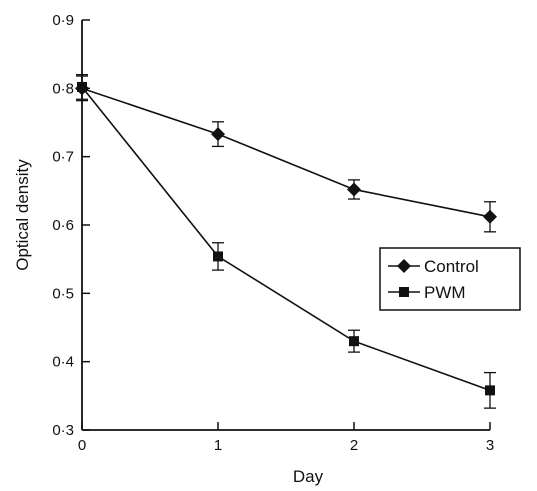 Image resolution: width=537 pixels, height=491 pixels. What do you see at coordinates (63, 362) in the screenshot?
I see `y-tick-label: 0·4` at bounding box center [63, 362].